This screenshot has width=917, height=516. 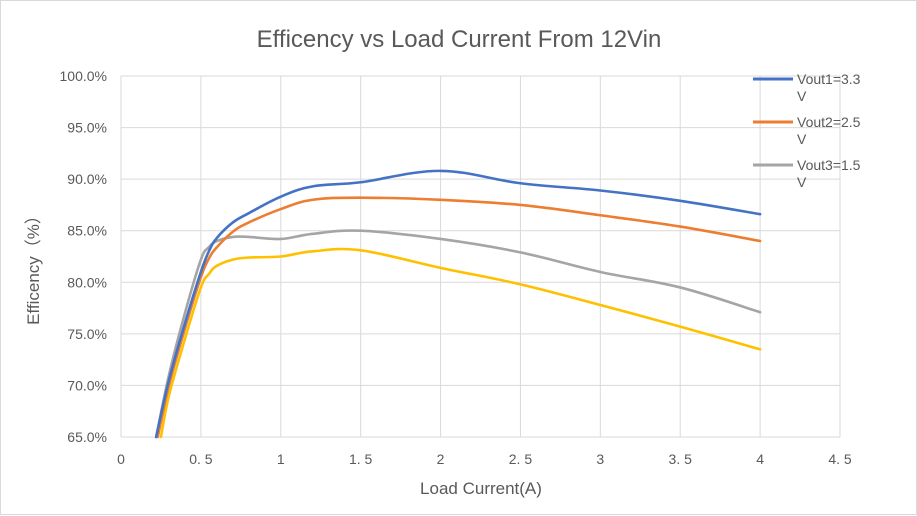 What do you see at coordinates (829, 87) in the screenshot?
I see `legend-label: Vout1=3.3 V` at bounding box center [829, 87].